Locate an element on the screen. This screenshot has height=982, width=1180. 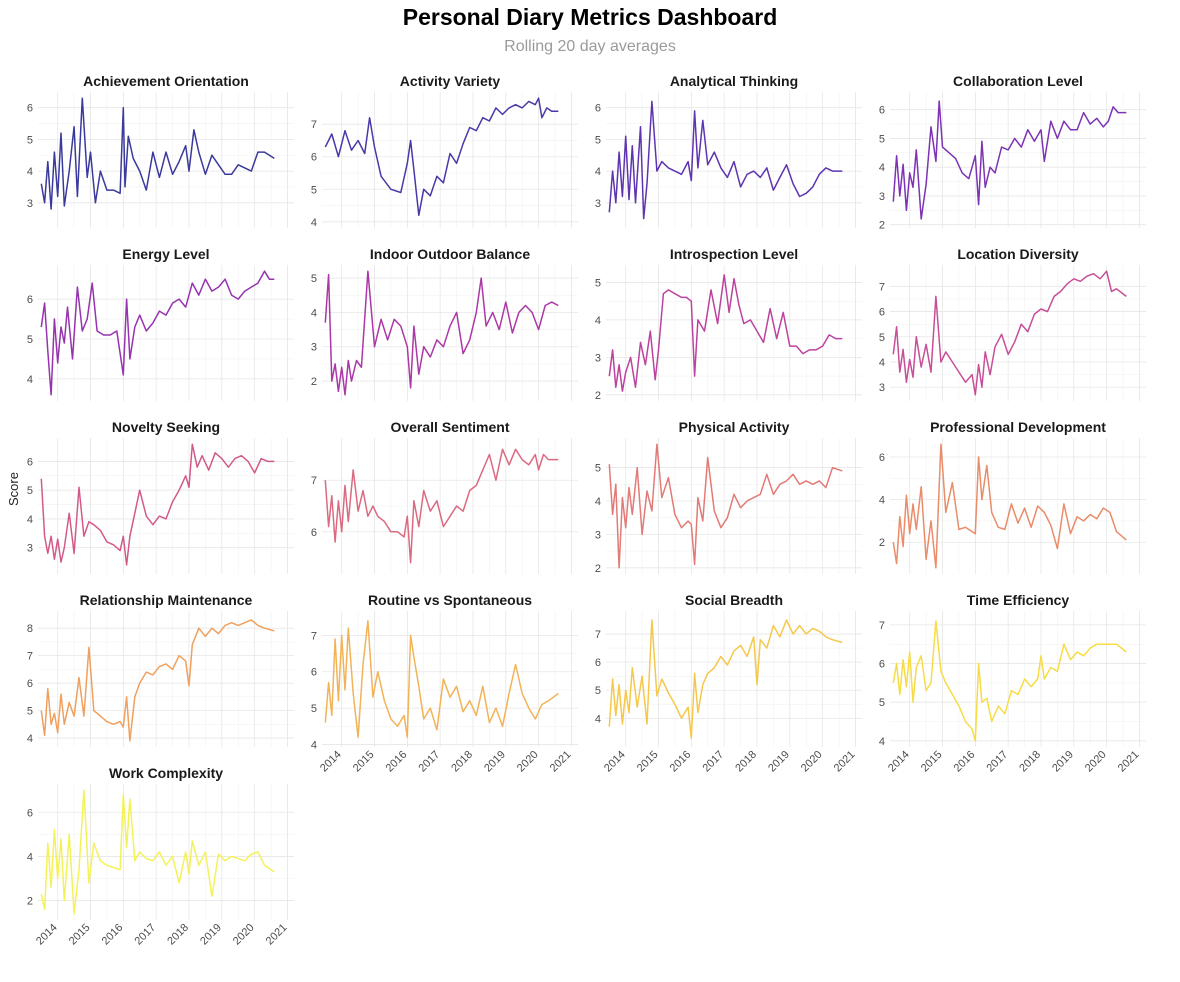
panel-physical-activity: 2 3 4 5 Physical Activity is located at coordinates (728, 497).